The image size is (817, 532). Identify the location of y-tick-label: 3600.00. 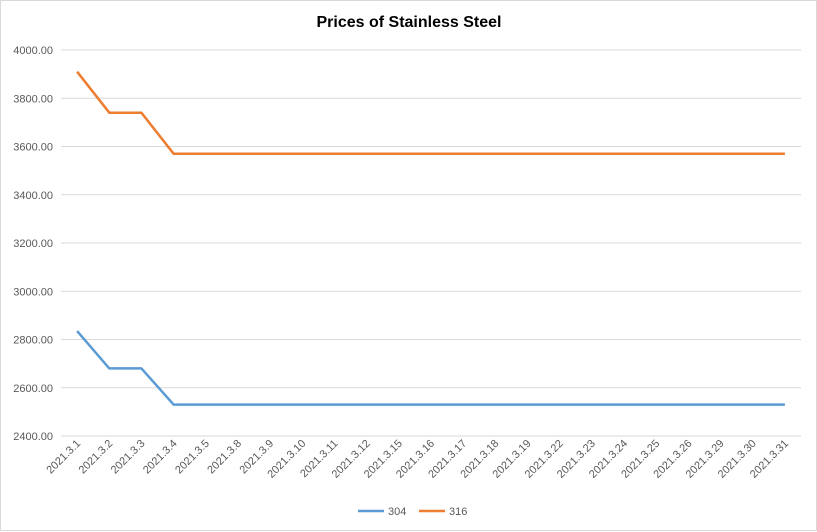
(33, 148).